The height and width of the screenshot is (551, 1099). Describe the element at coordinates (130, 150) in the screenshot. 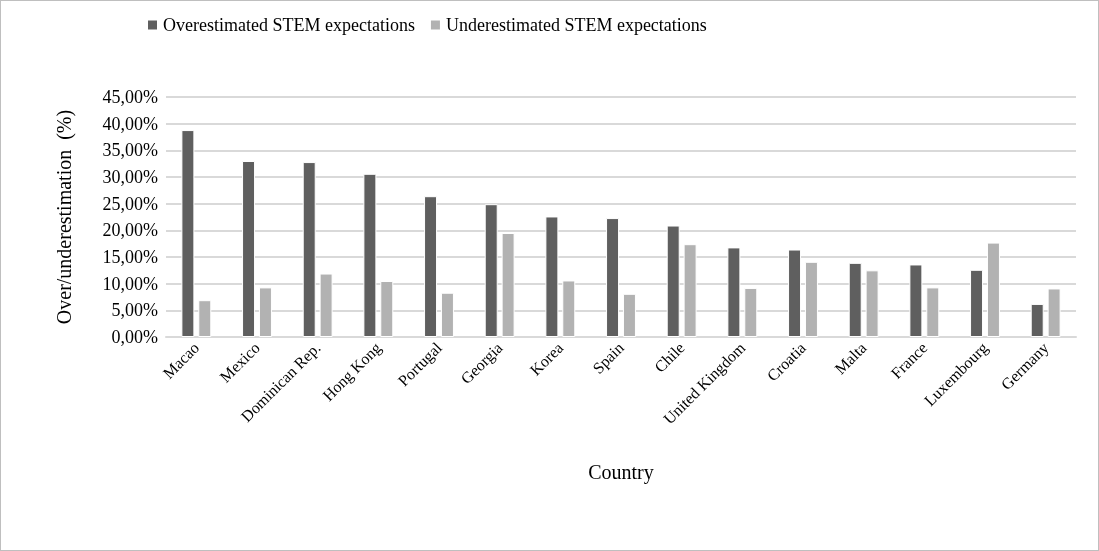

I see `y-tick-label: 35,00%` at that location.